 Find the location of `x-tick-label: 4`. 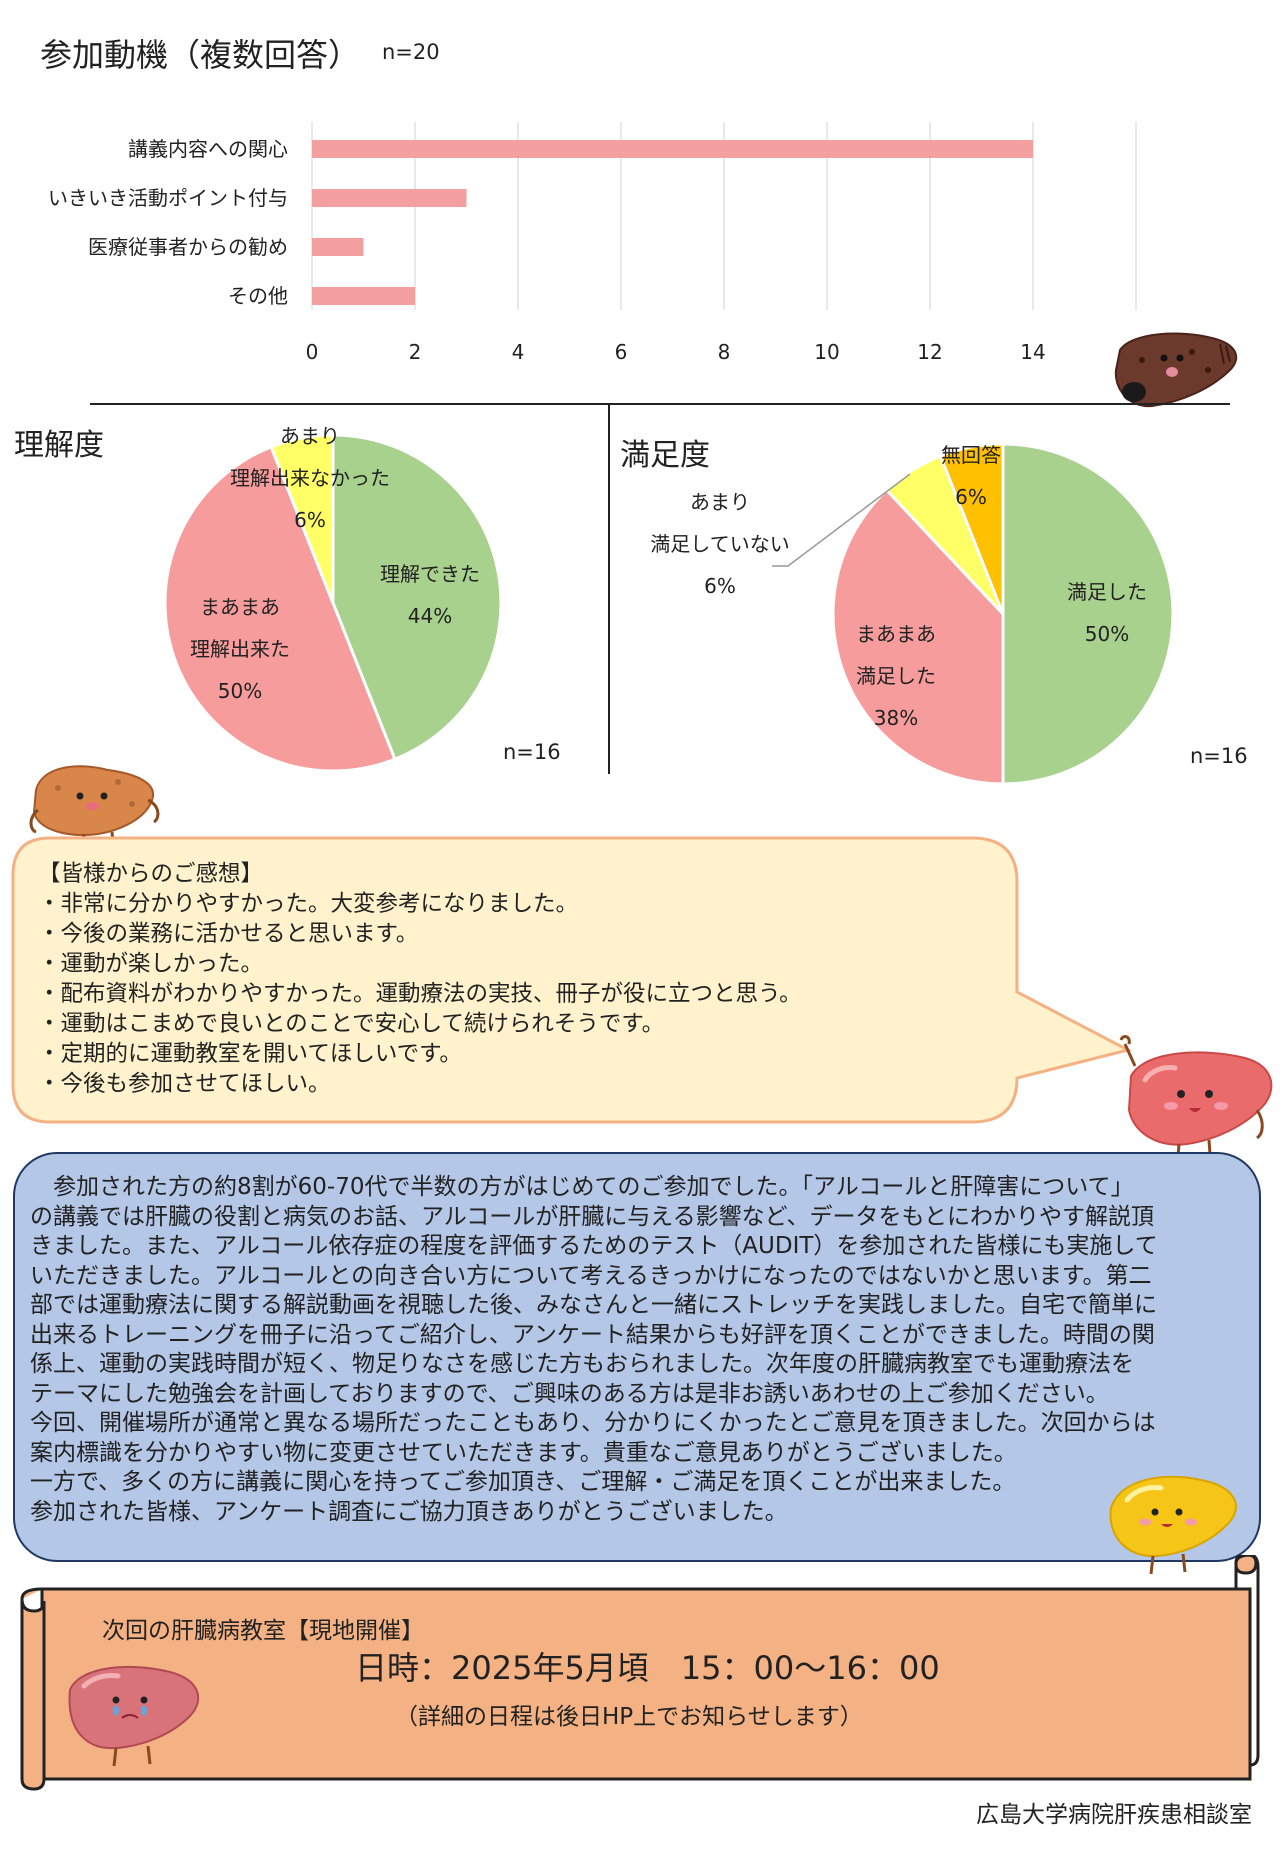

x-tick-label: 4 is located at coordinates (518, 352).